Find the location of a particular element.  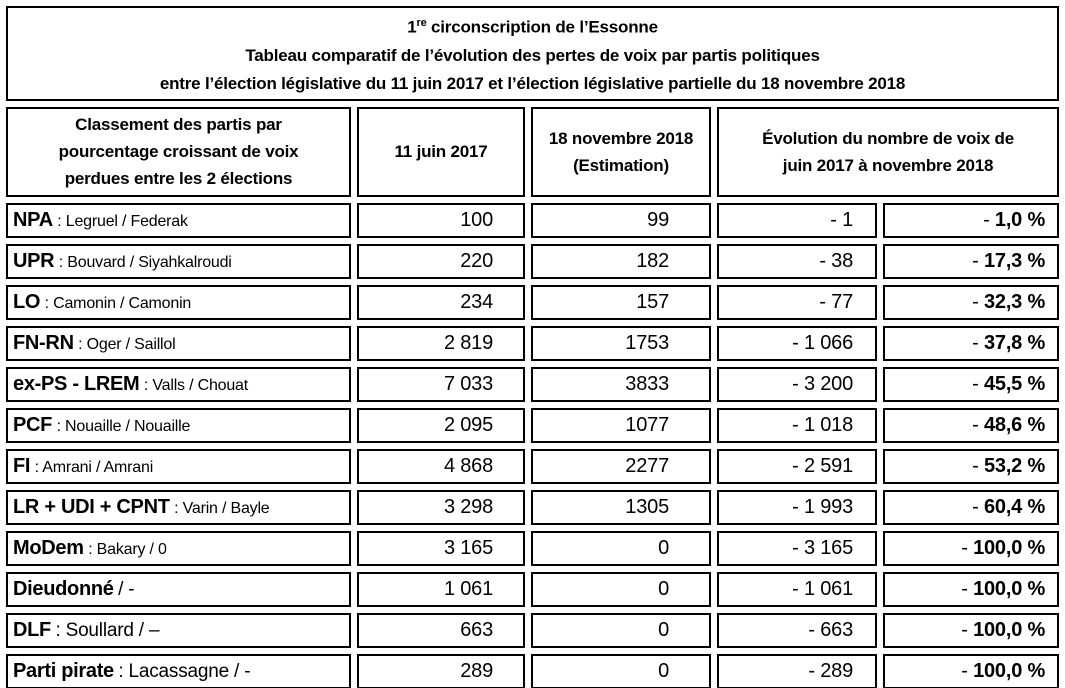

votes-2018-cell: 182 is located at coordinates (621, 261).